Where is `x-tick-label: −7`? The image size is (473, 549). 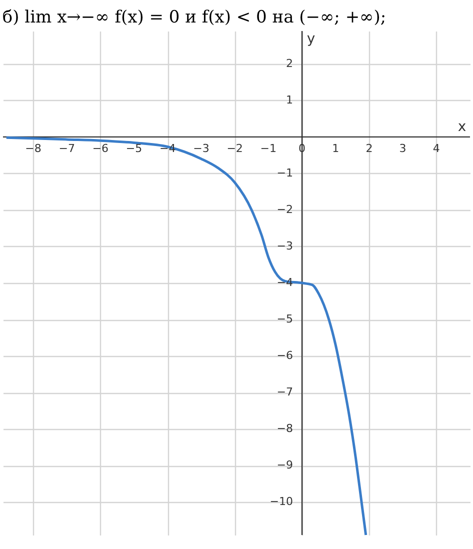
x-tick-label: −7 is located at coordinates (66, 148).